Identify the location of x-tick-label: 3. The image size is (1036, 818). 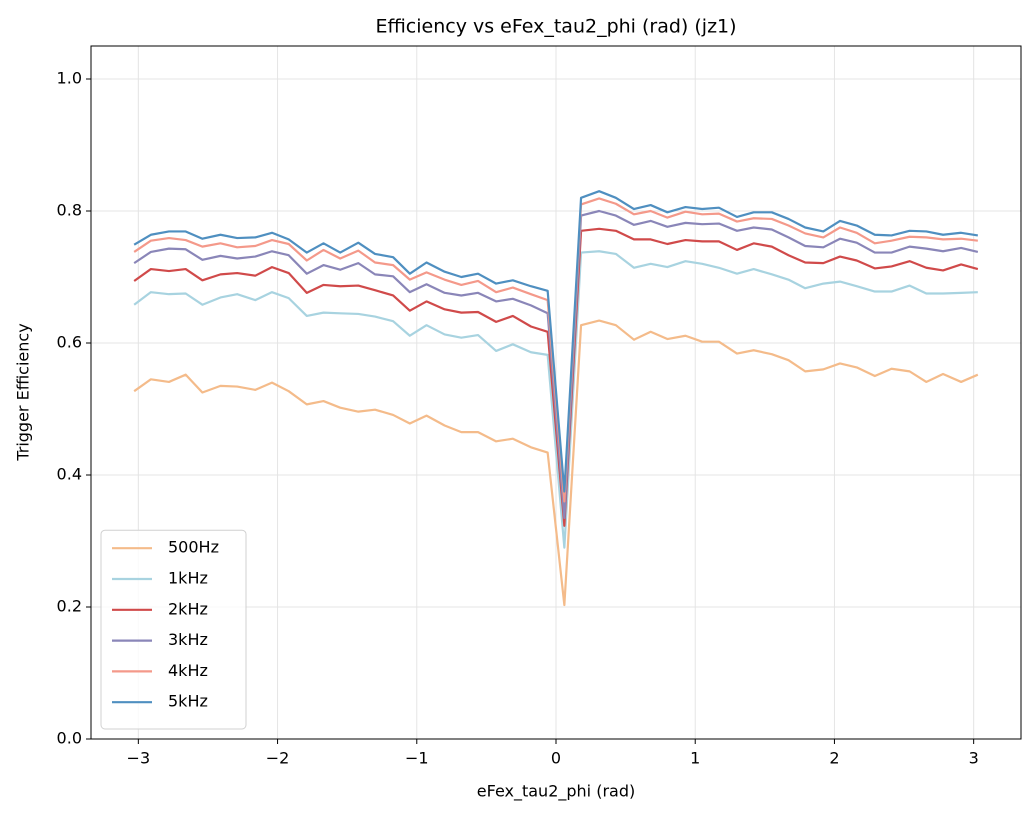
(974, 758).